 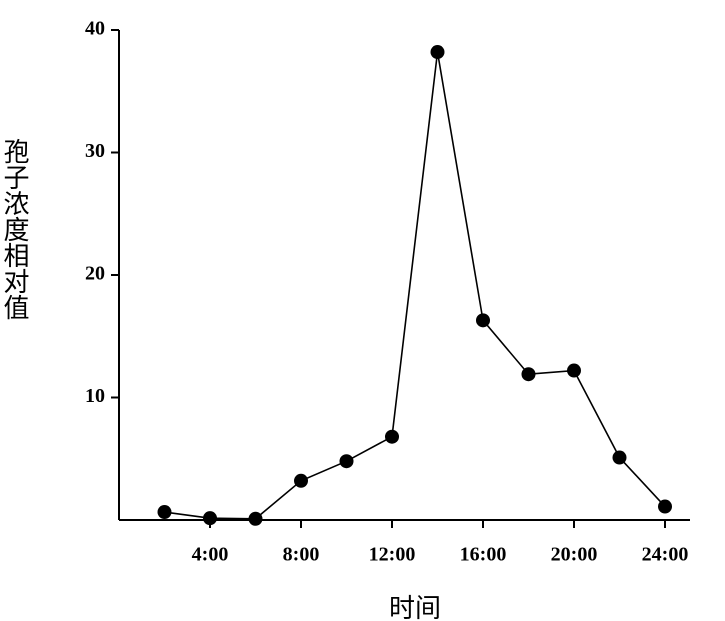 What do you see at coordinates (210, 555) in the screenshot?
I see `x-tick-label: 4:00` at bounding box center [210, 555].